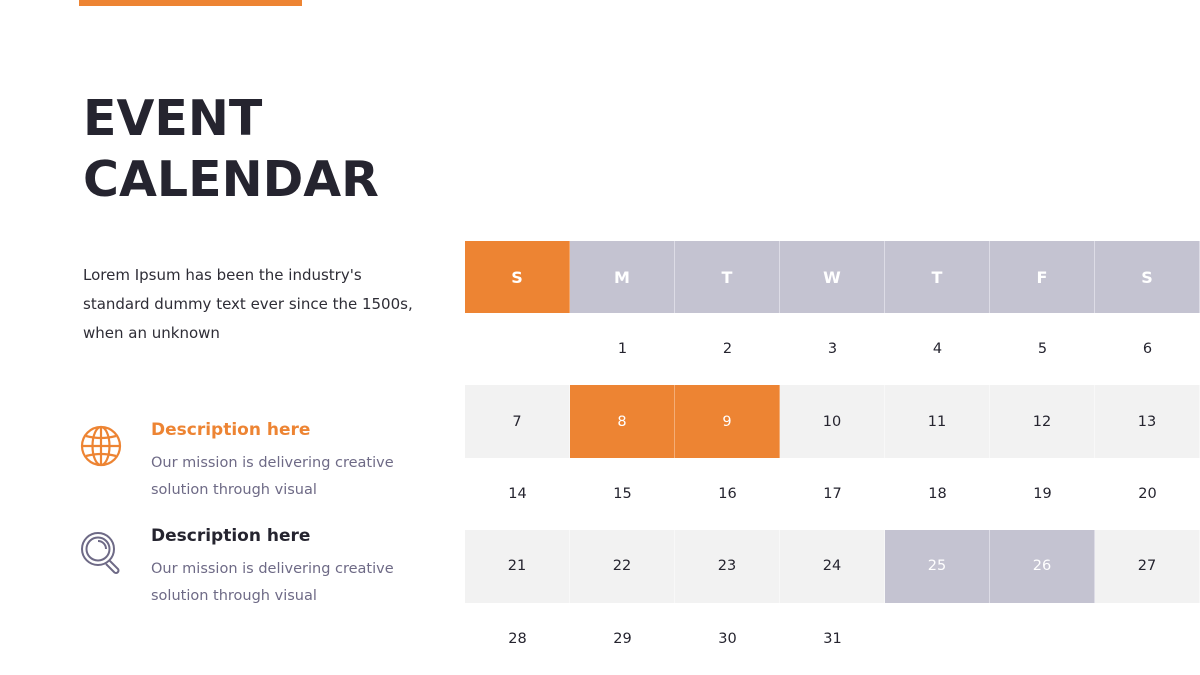 This screenshot has height=675, width=1200. Describe the element at coordinates (832, 277) in the screenshot. I see `weekday-header-wed: W` at that location.